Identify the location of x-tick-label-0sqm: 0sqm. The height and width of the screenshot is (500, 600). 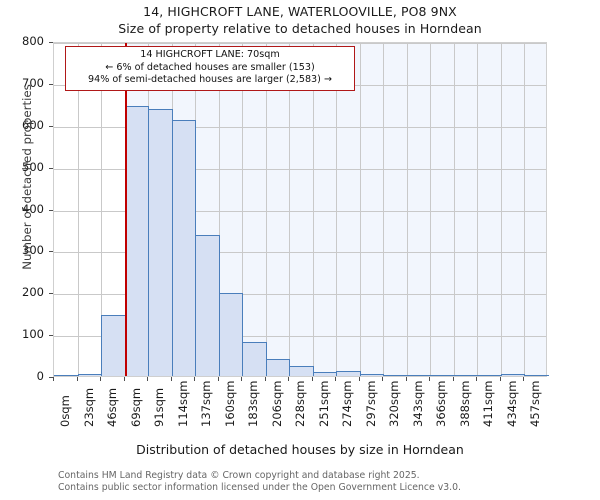
(65, 411).